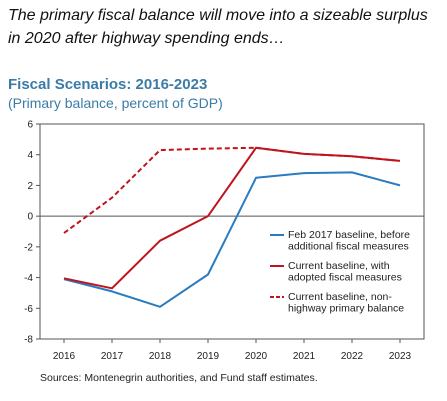  I want to click on y-tick-label: -8, so click(28, 340).